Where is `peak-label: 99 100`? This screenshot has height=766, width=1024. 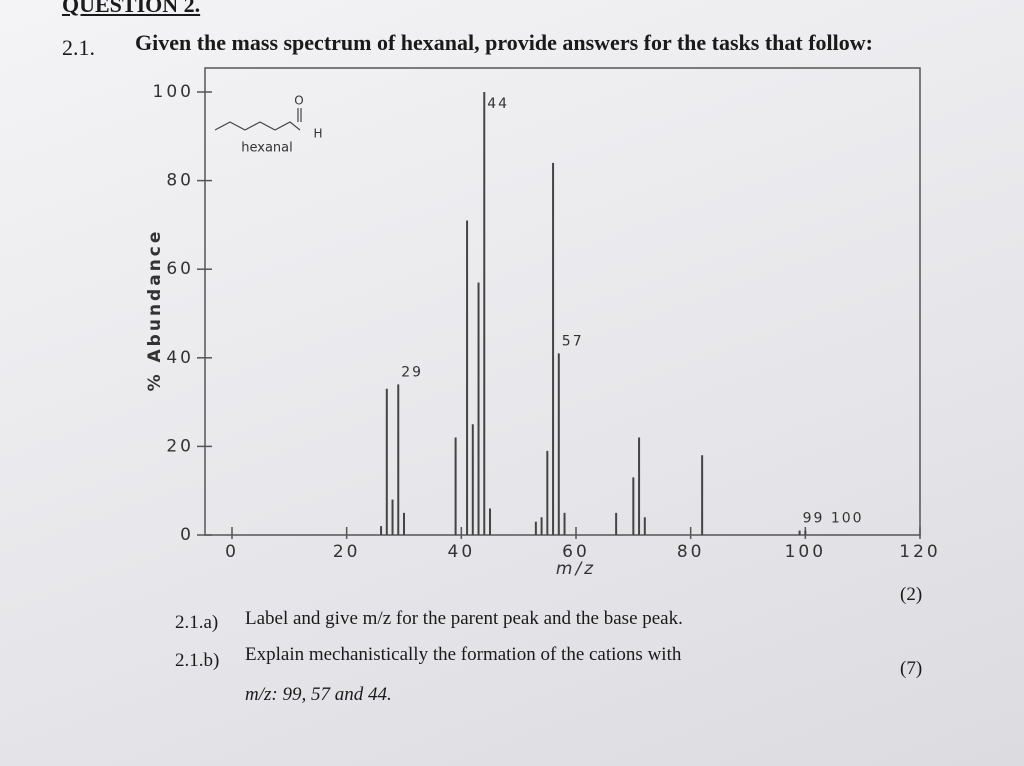
peak-label: 99 100 is located at coordinates (833, 519).